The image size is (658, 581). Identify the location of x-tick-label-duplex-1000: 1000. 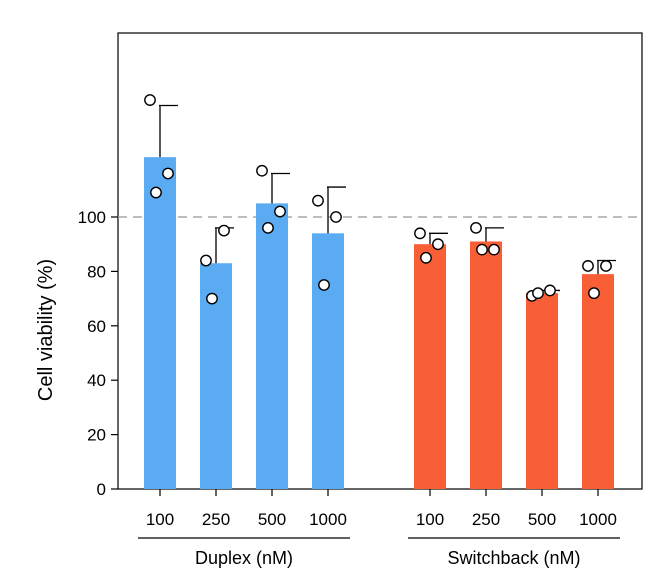
(328, 519).